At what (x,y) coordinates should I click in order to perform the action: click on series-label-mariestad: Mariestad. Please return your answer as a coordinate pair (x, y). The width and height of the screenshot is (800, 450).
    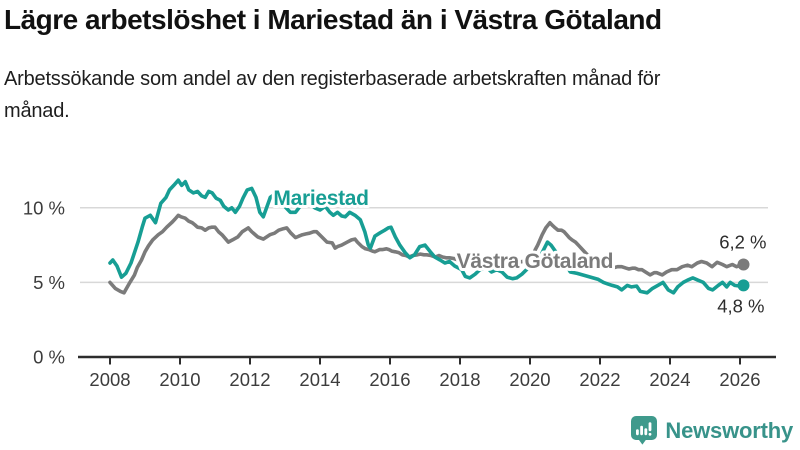
    Looking at the image, I should click on (320, 198).